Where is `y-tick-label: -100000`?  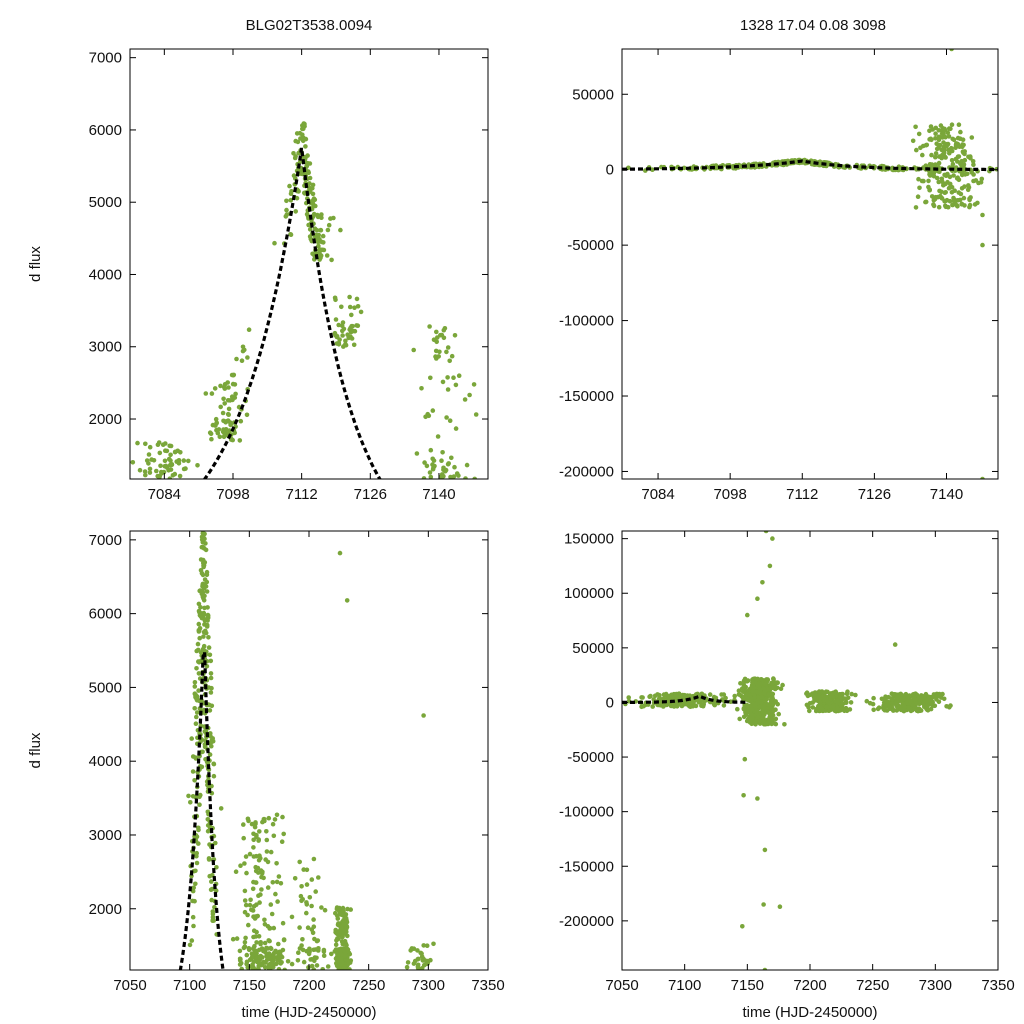
y-tick-label: -100000 is located at coordinates (586, 812).